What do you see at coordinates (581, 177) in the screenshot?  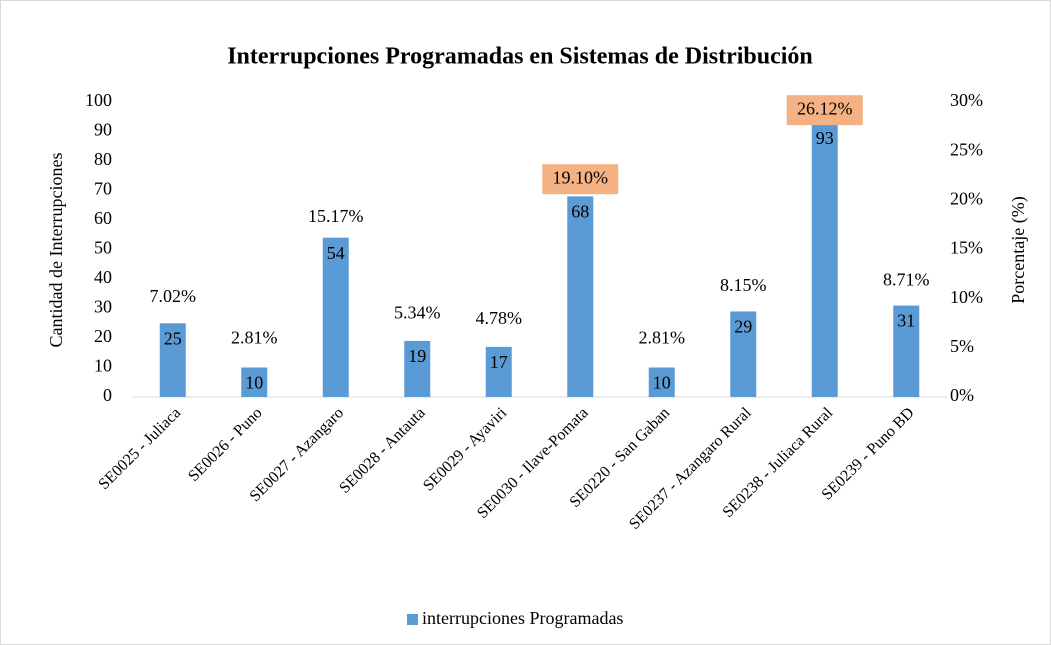 I see `percent-label: 19.10%` at bounding box center [581, 177].